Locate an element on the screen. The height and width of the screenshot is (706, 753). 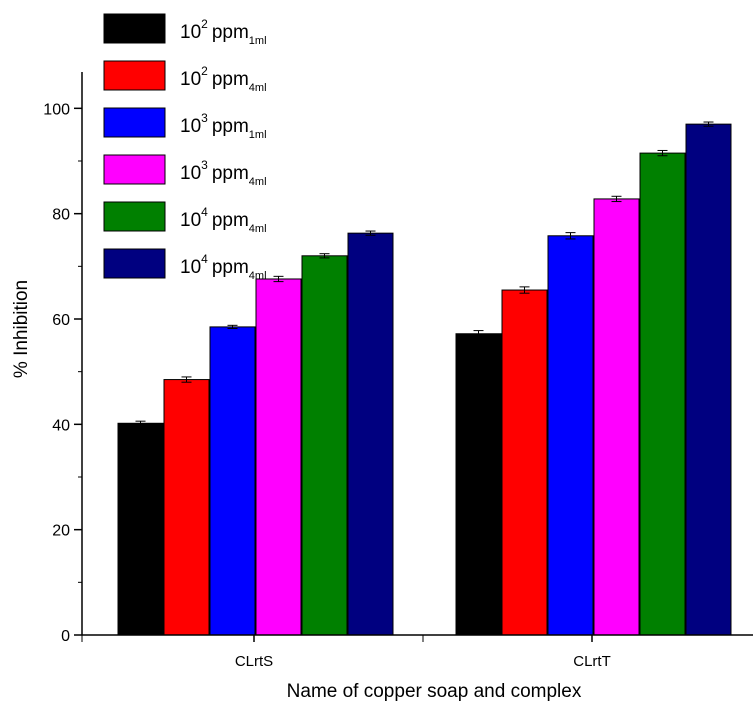
legend-item: 103 ppm1ml is located at coordinates (185, 124).